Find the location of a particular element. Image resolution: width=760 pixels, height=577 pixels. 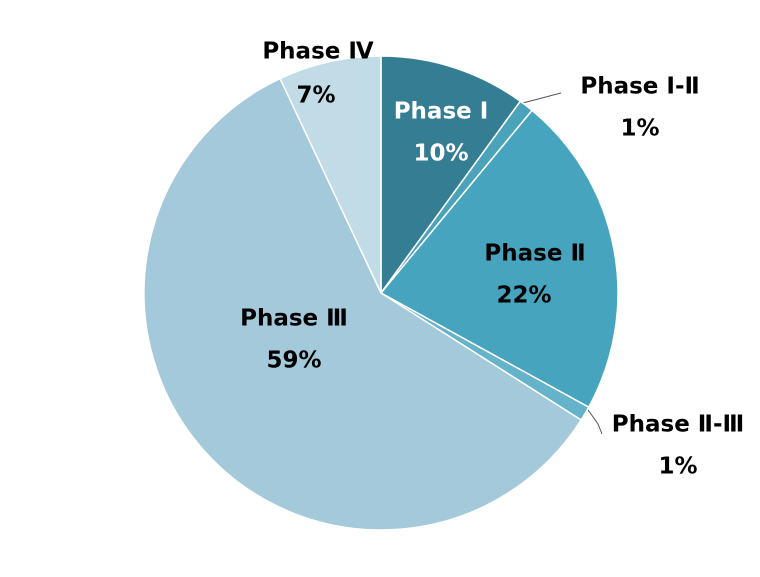

slice-label: Phase Ⅱ is located at coordinates (534, 254).